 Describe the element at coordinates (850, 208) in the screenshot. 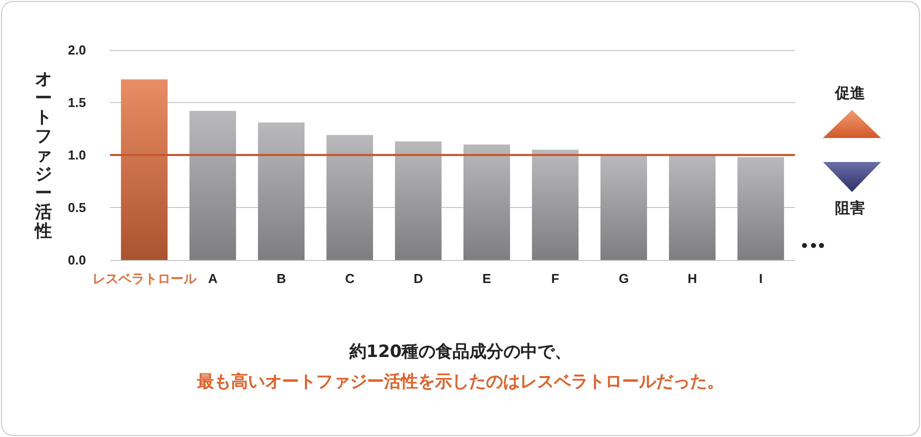

I see `text: 阻害` at that location.